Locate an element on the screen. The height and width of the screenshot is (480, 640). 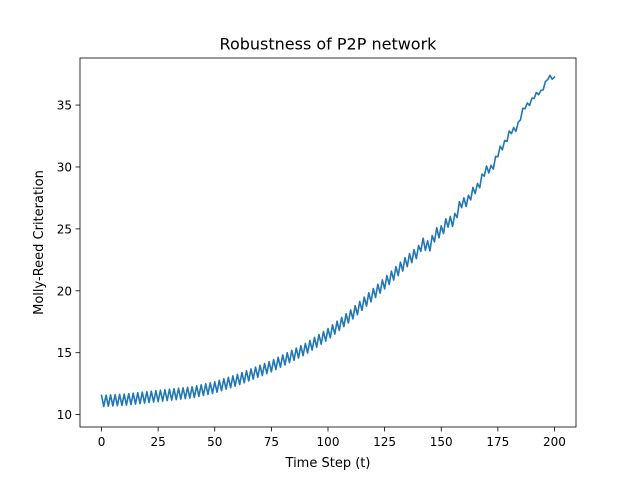
x-axis-ticks: 0 25 50 75 100 125 150 175 200 is located at coordinates (332, 438).